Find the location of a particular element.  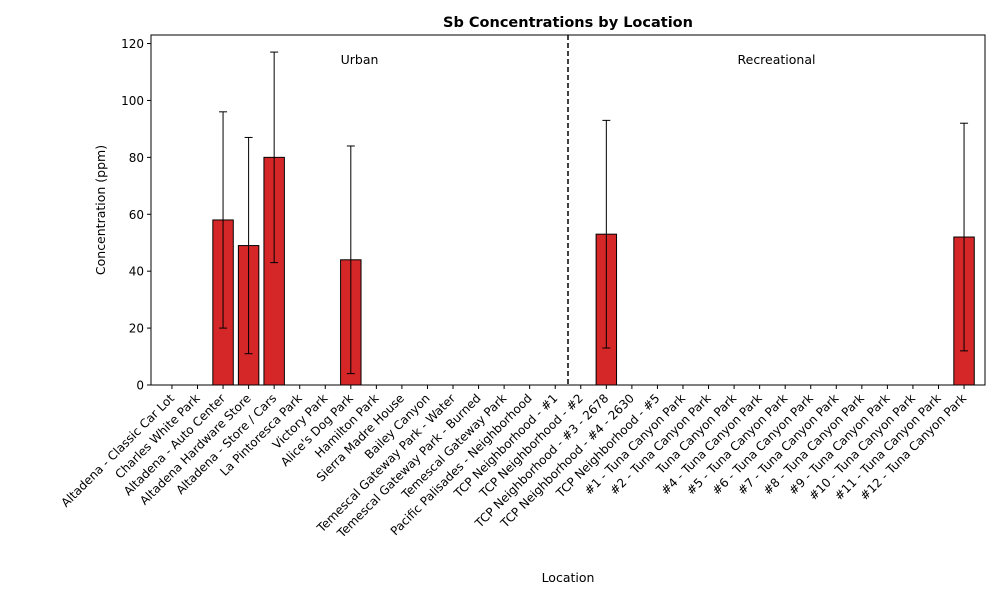

y-tick-label: 40 is located at coordinates (136, 272).